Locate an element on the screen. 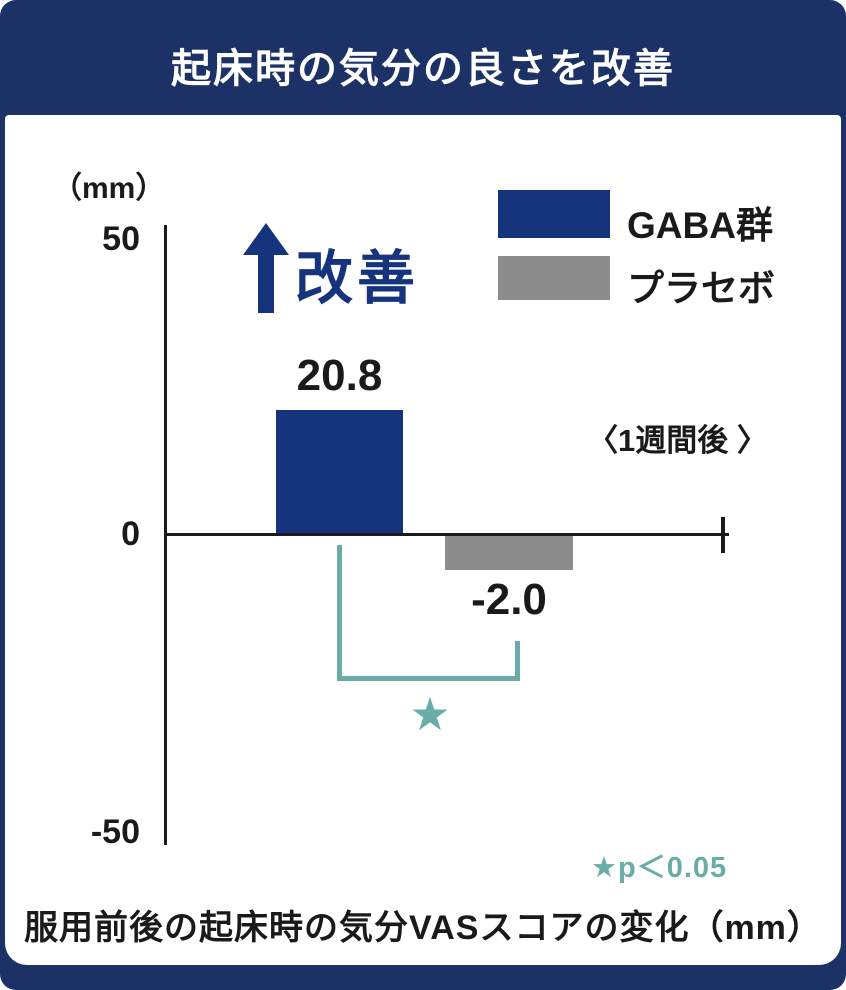  y-tick-minus-50: -50 is located at coordinates (115, 832).